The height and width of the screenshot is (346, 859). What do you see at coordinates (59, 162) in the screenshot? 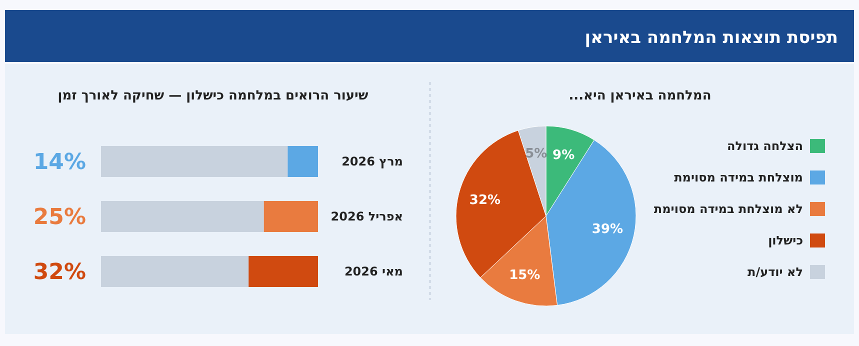
I see `data-label: 14%` at bounding box center [59, 162].